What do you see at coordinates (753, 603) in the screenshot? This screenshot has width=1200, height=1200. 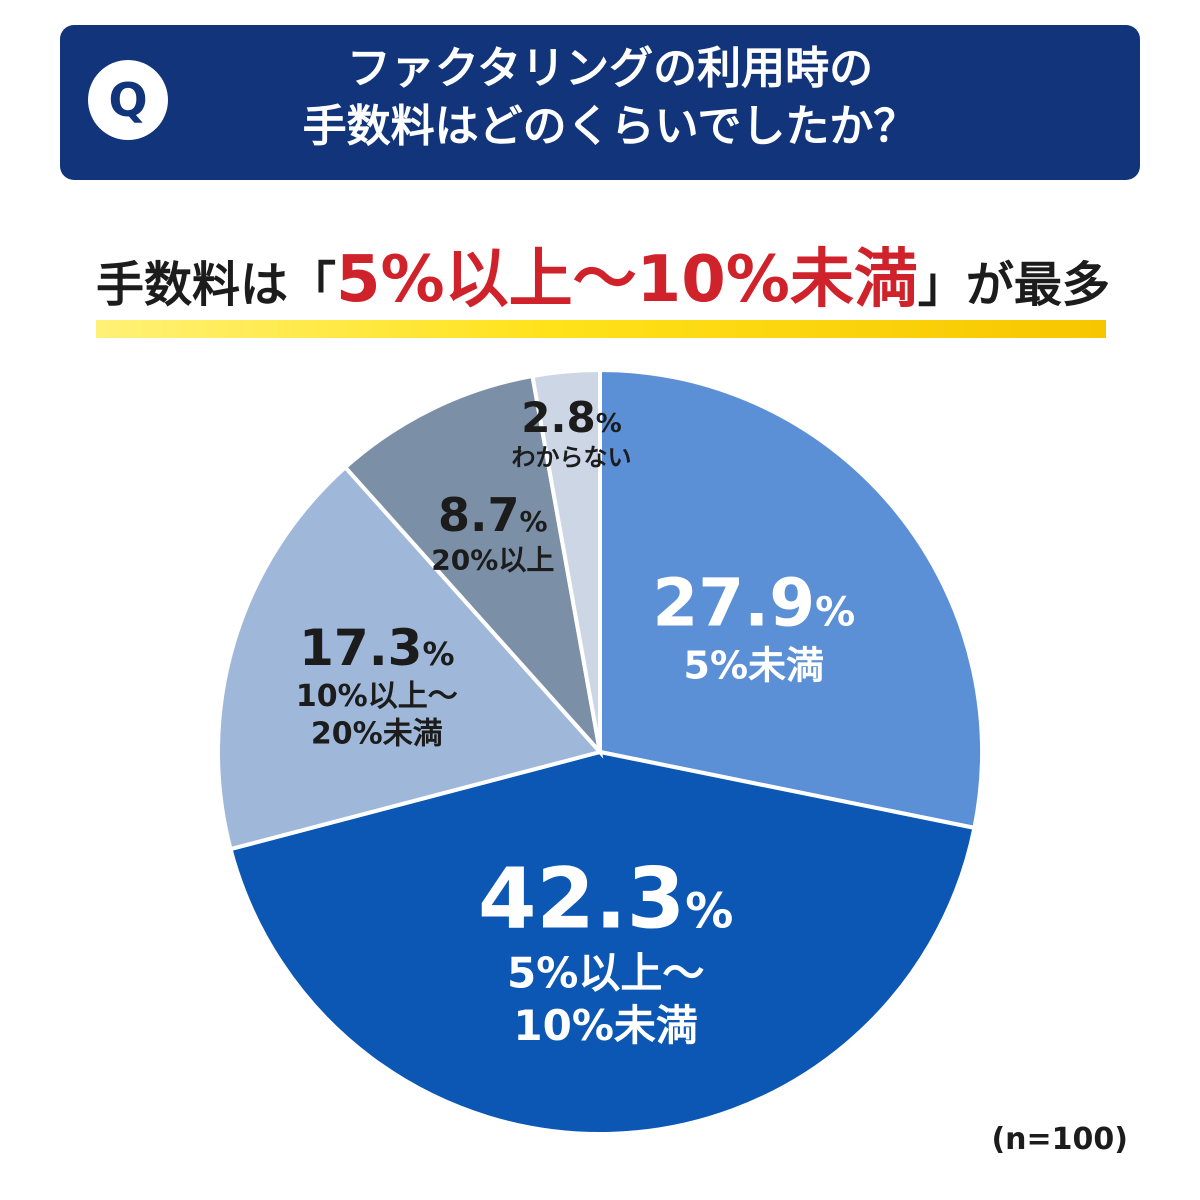 I see `slice-value-label: 27.9%` at bounding box center [753, 603].